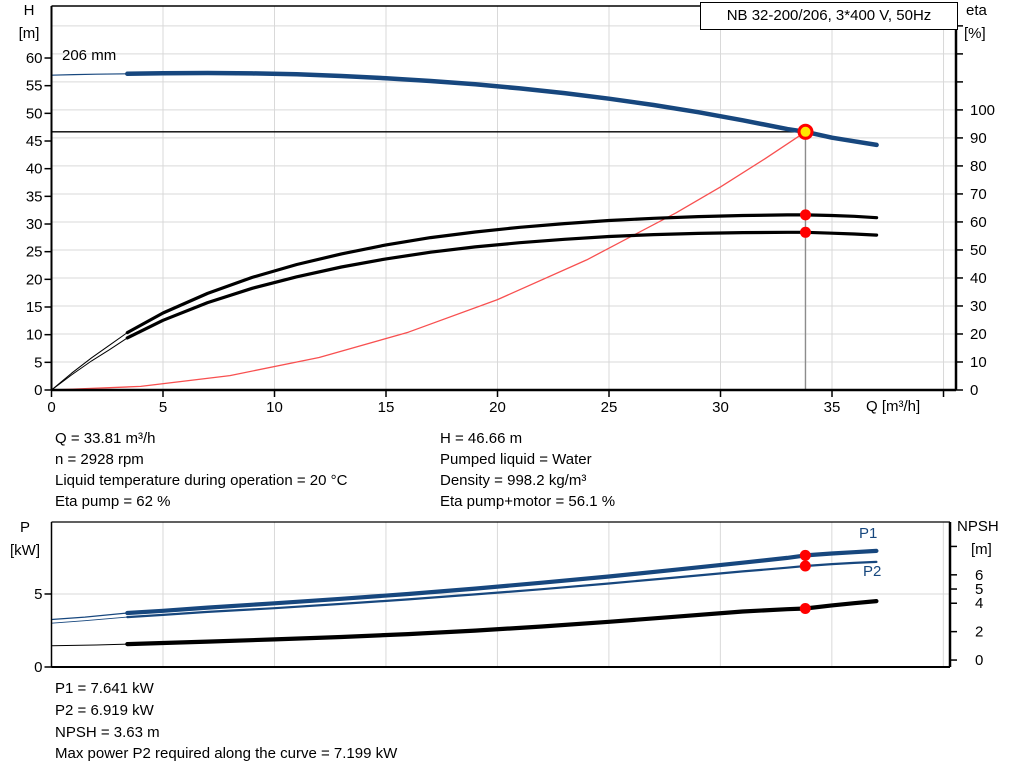  Describe the element at coordinates (29, 10) in the screenshot. I see `h-axis-label: H` at that location.